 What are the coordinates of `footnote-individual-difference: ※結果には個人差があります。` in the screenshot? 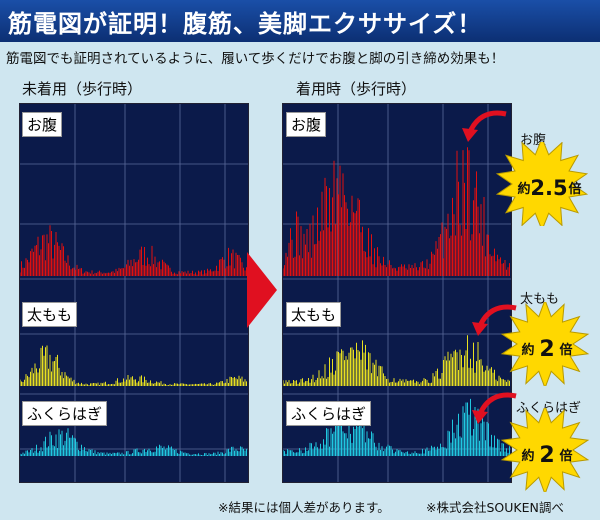 It's located at (304, 507).